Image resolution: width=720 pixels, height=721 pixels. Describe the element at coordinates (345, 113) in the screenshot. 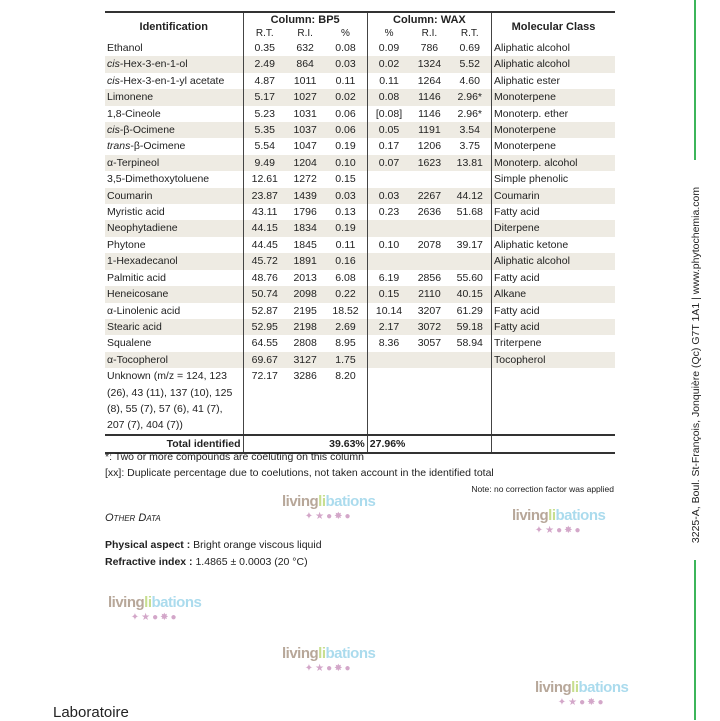

I see `bp5-pct: 0.06` at that location.